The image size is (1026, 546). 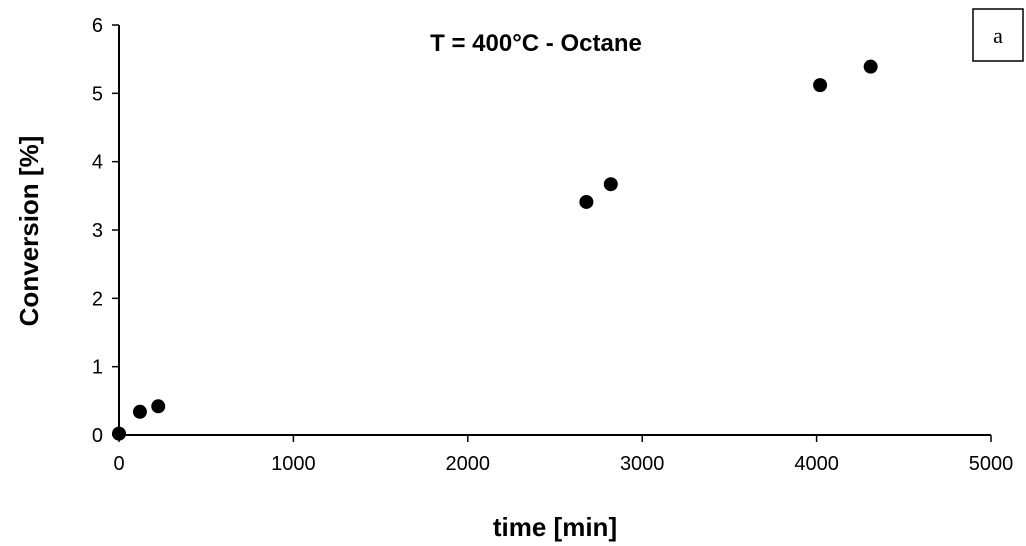 What do you see at coordinates (536, 43) in the screenshot?
I see `chart-title: T = 400°C - Octane` at bounding box center [536, 43].